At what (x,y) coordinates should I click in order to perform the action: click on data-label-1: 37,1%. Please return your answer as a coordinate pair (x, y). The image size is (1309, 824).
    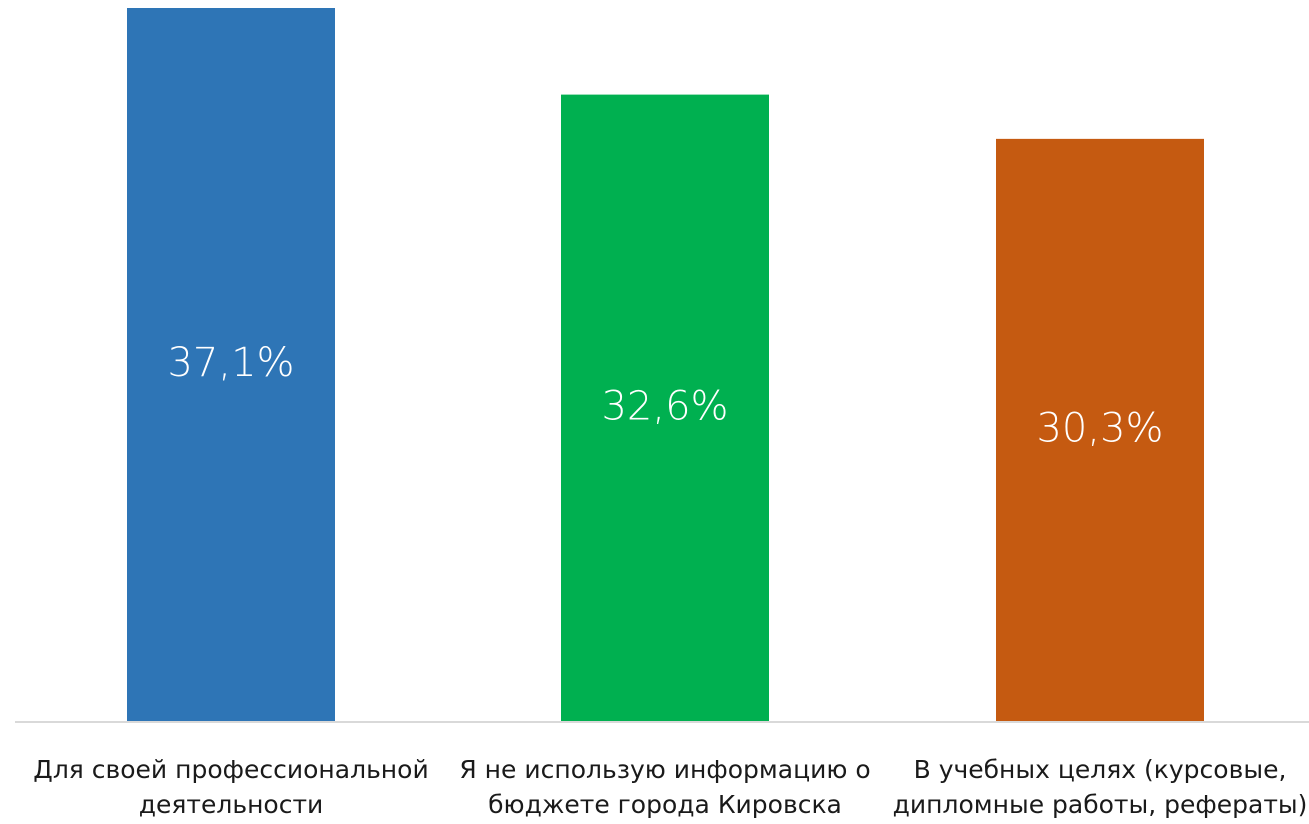
    Looking at the image, I should click on (230, 363).